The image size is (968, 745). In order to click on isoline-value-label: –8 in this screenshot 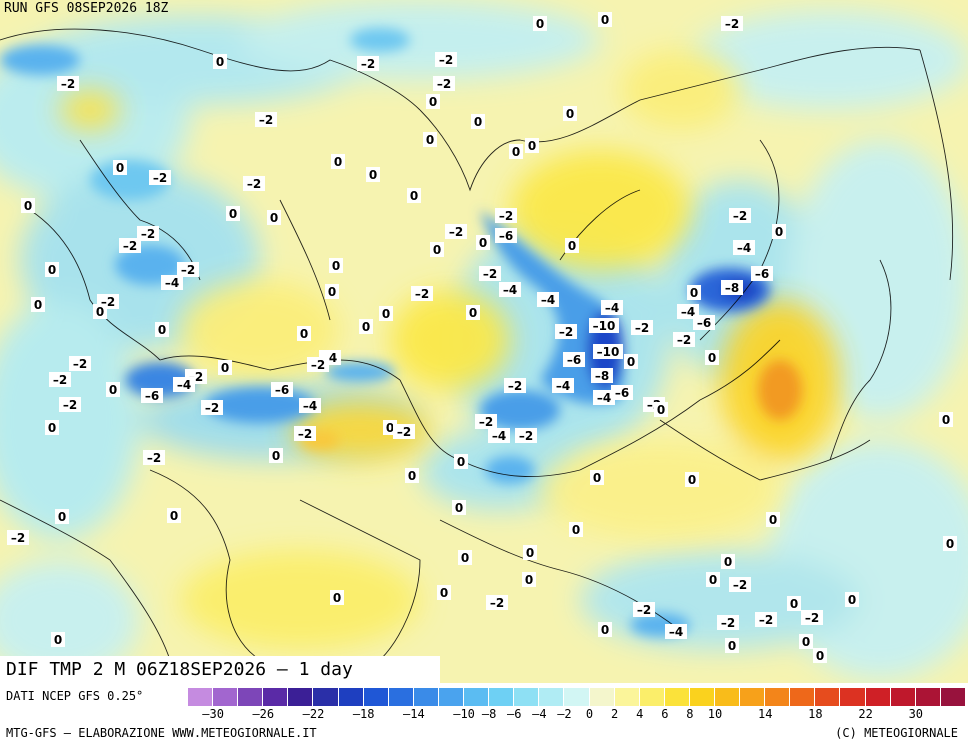, I will do `click(602, 376)`.